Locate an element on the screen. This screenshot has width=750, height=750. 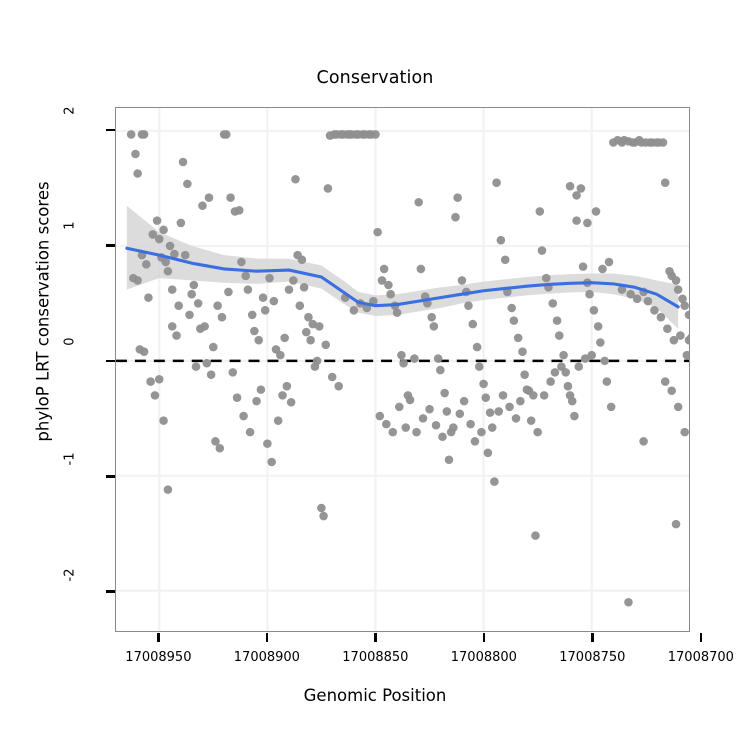
smooth-trend-line is located at coordinates (402, 277).